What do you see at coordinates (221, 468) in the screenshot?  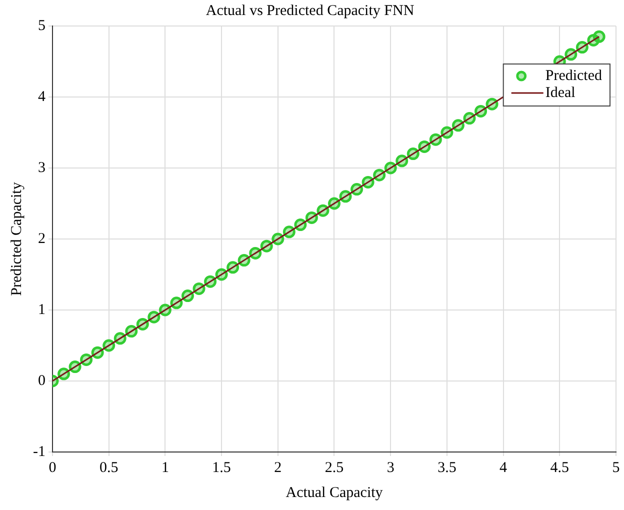 I see `x-tick-label: 1.5` at bounding box center [221, 468].